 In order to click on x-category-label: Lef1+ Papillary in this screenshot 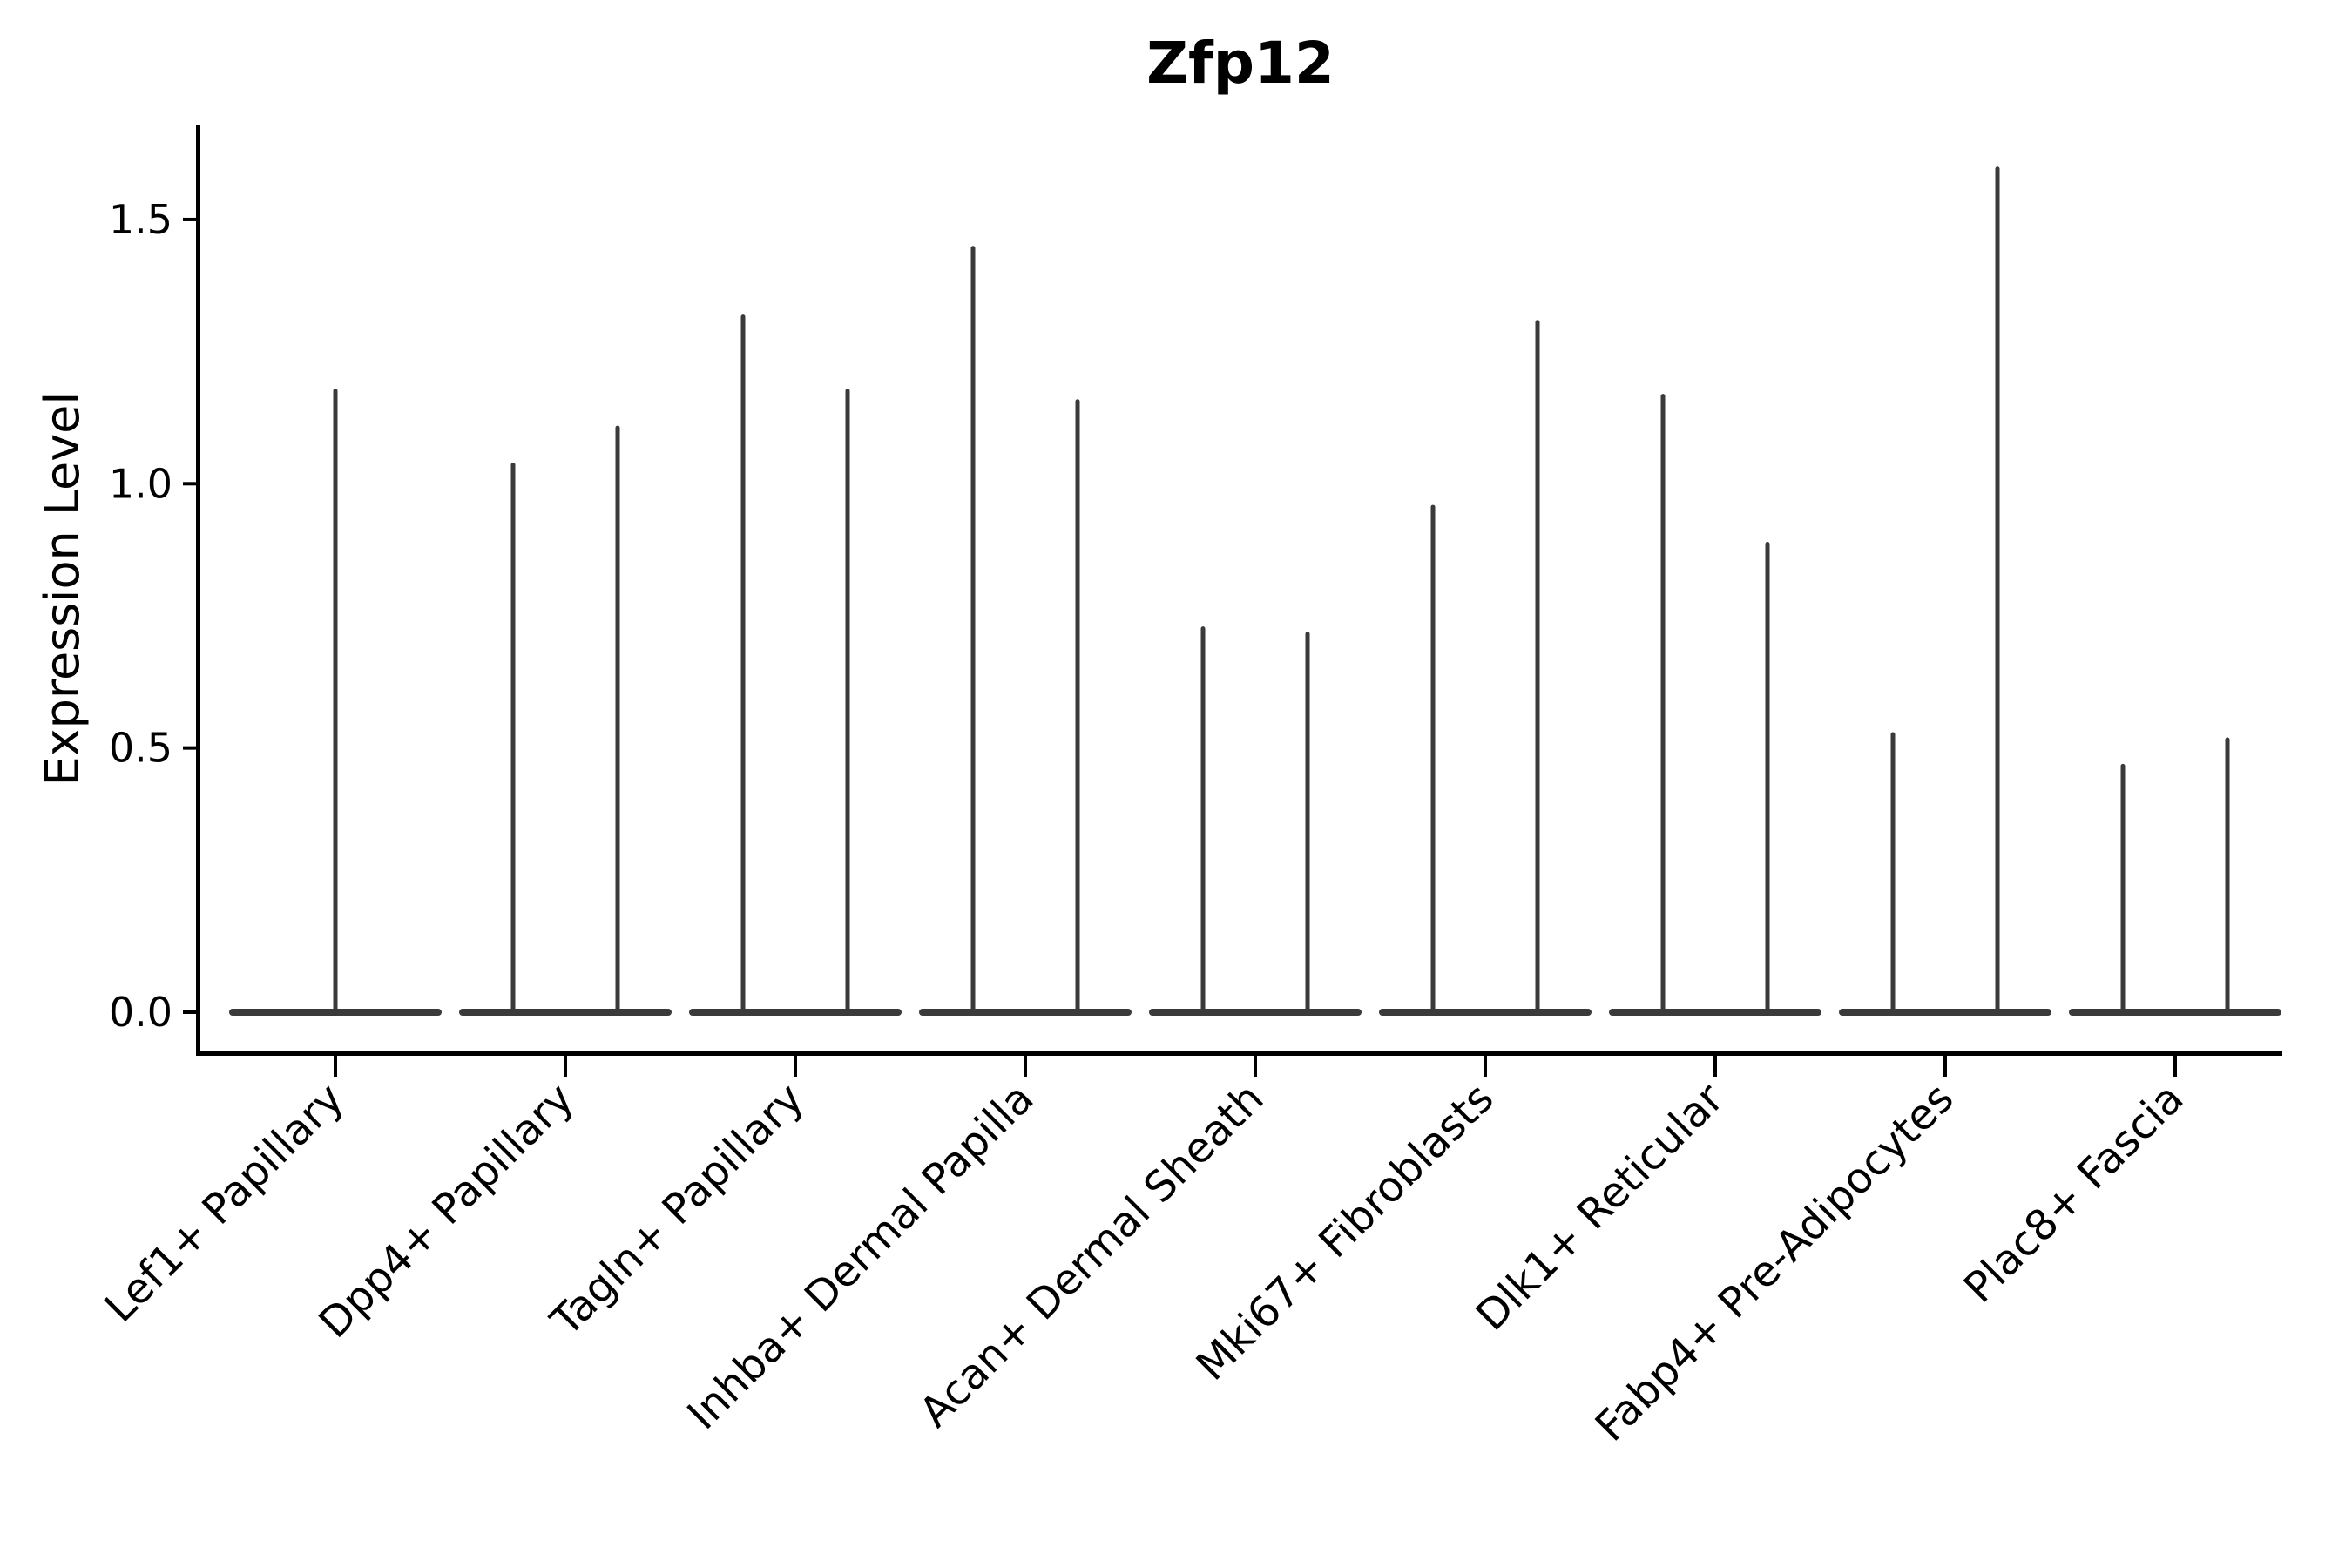, I will do `click(225, 1203)`.